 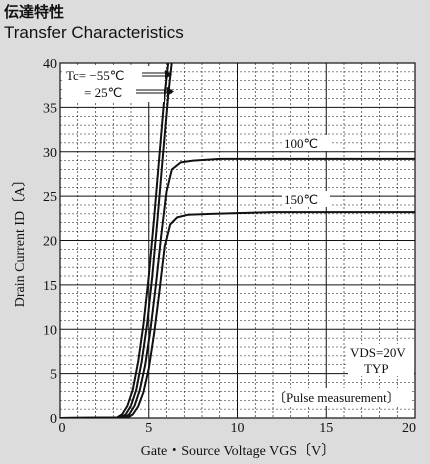 What do you see at coordinates (95, 75) in the screenshot?
I see `legend-label-minus55: Tc= −55℃` at bounding box center [95, 75].